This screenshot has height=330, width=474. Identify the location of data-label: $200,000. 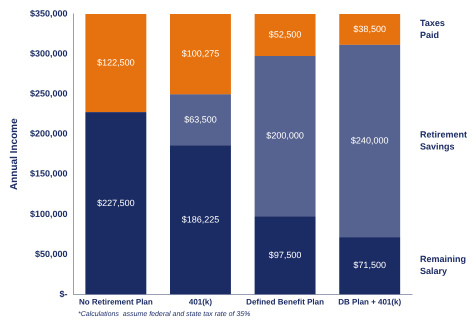
(285, 135).